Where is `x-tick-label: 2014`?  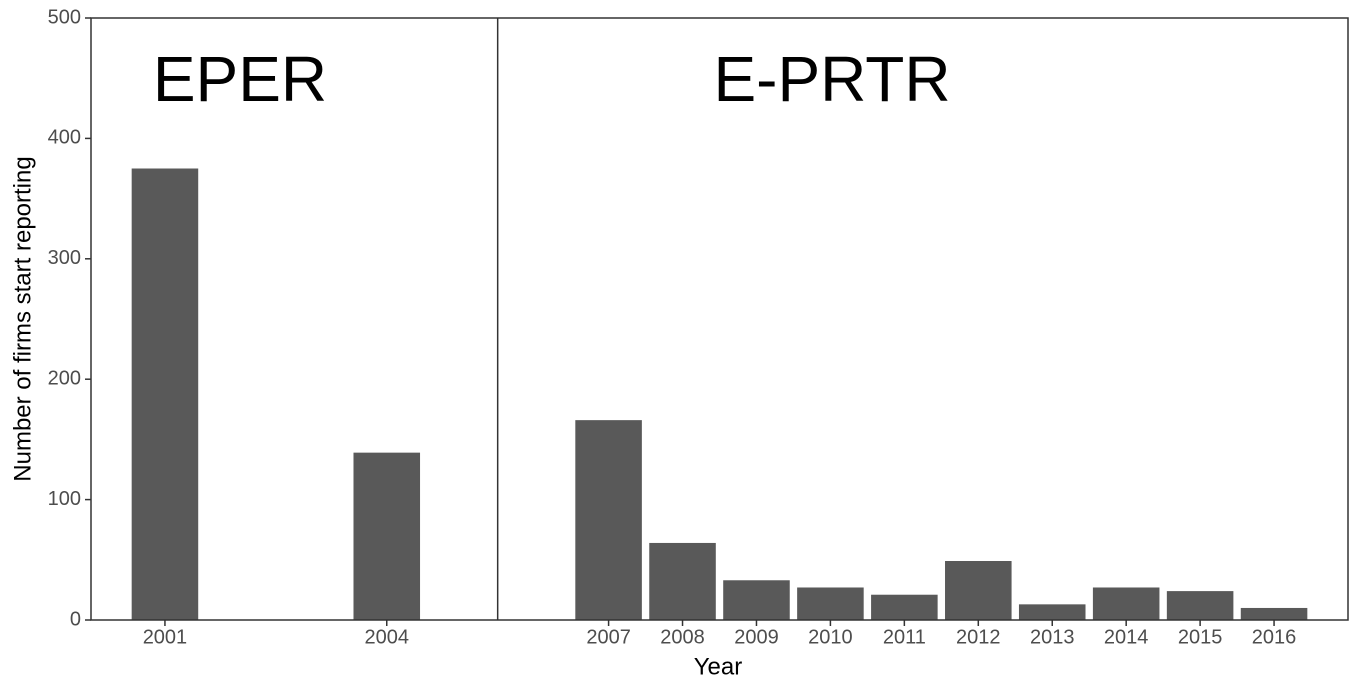
x-tick-label: 2014 is located at coordinates (1126, 637).